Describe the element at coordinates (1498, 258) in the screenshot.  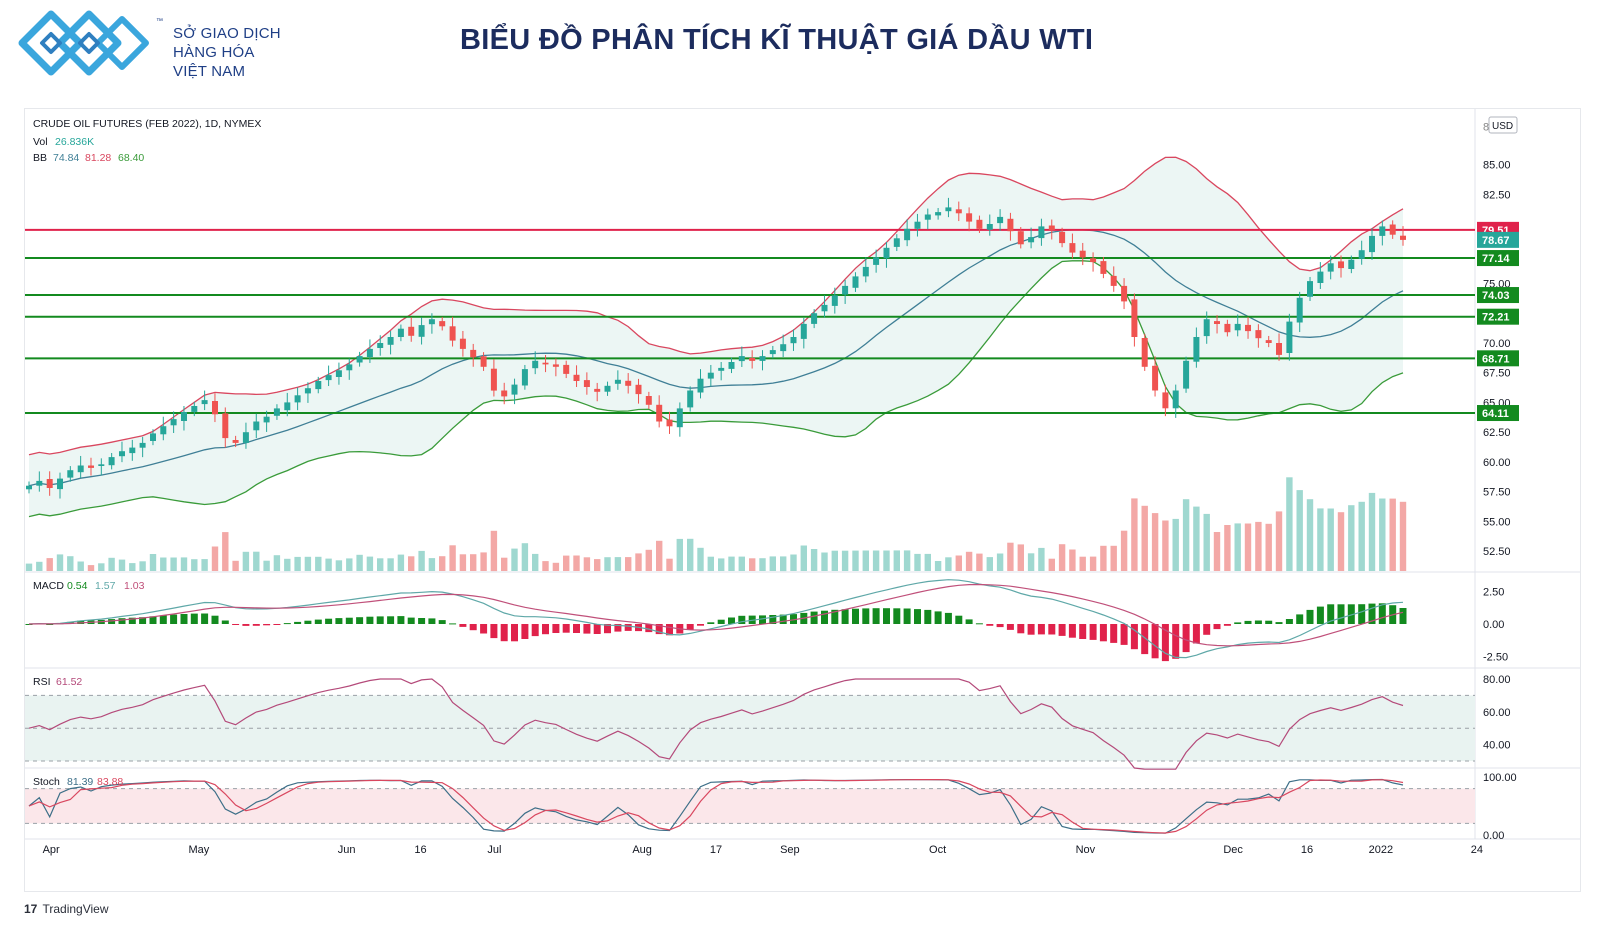
I see `level-price-tag` at that location.